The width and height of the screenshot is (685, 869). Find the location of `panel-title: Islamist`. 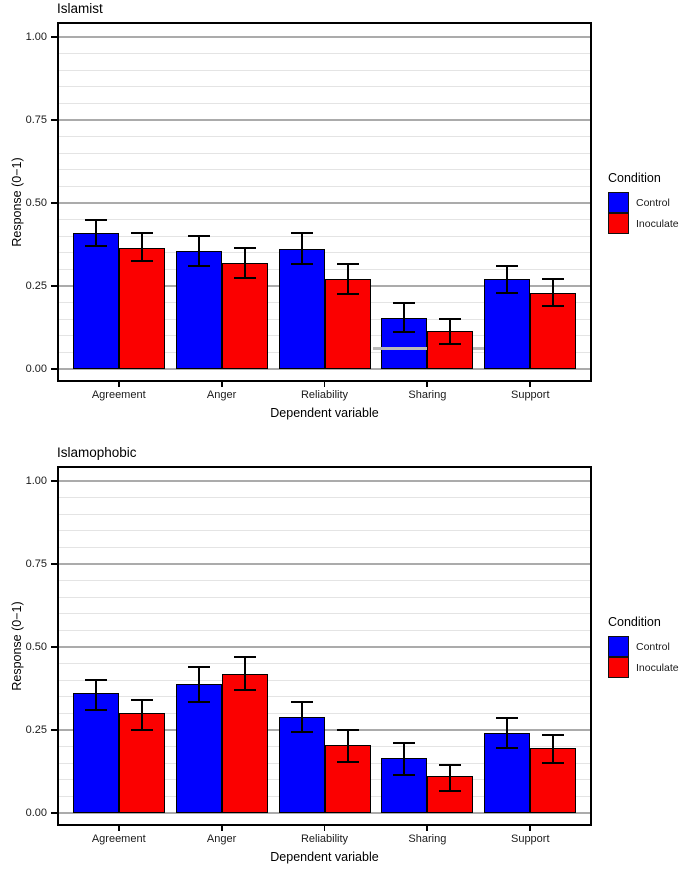

panel-title: Islamist is located at coordinates (80, 8).